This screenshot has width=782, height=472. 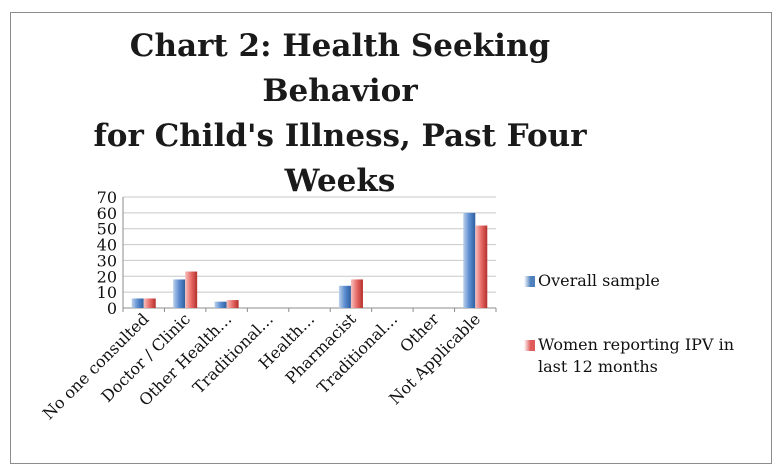 I want to click on chart-title-line-1: Chart 2: Health Seeking Behavior, so click(x=340, y=68).